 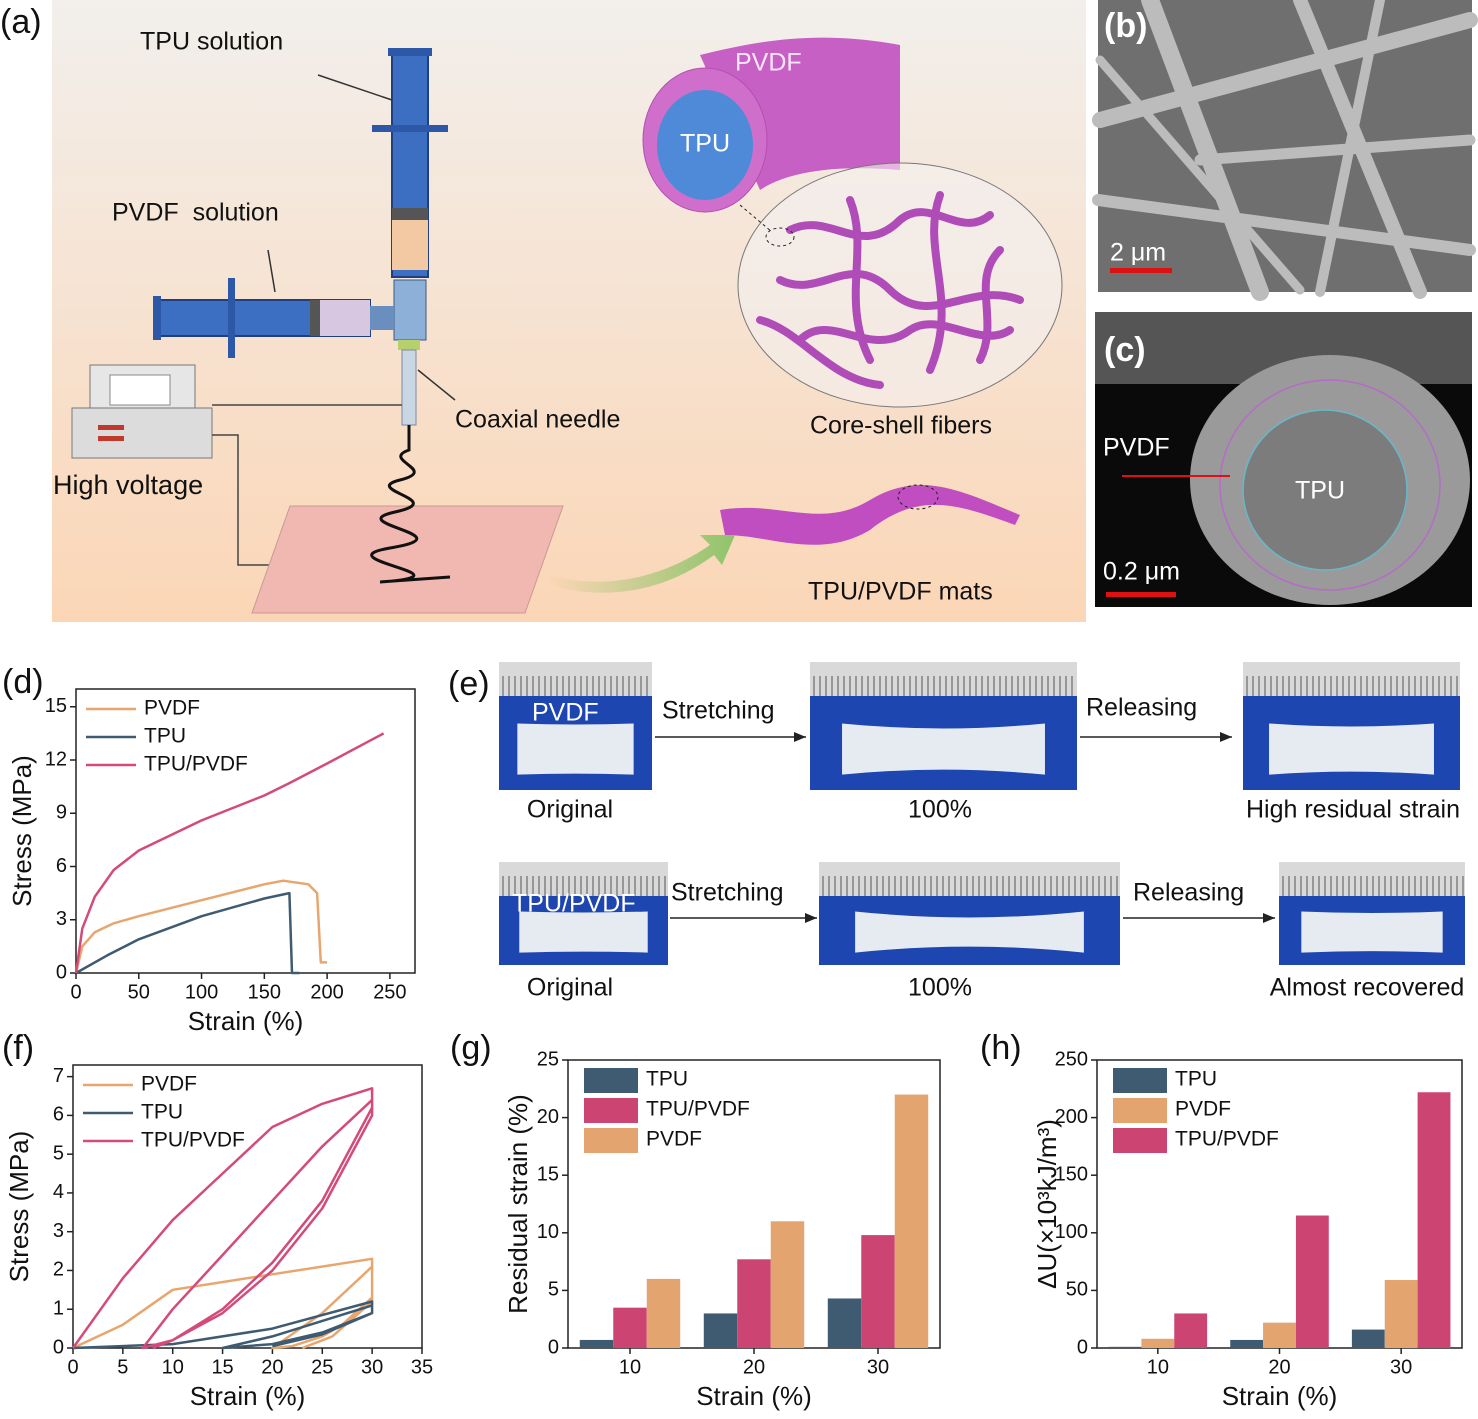 What do you see at coordinates (72, 1367) in the screenshot?
I see `x-tick-label: 0` at bounding box center [72, 1367].